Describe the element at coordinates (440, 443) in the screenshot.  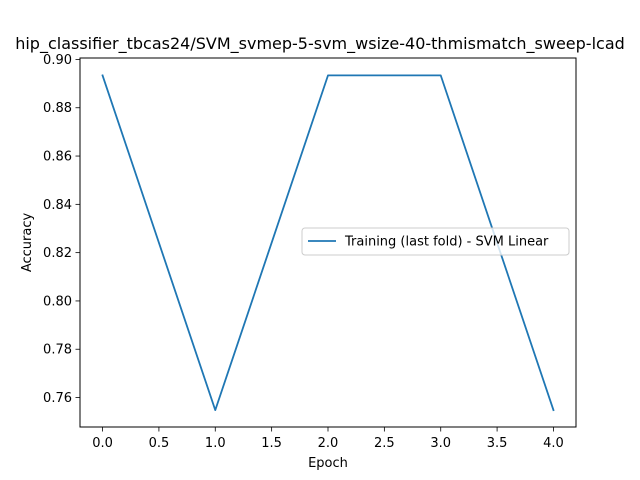
I see `x-tick-label: 3.0` at that location.